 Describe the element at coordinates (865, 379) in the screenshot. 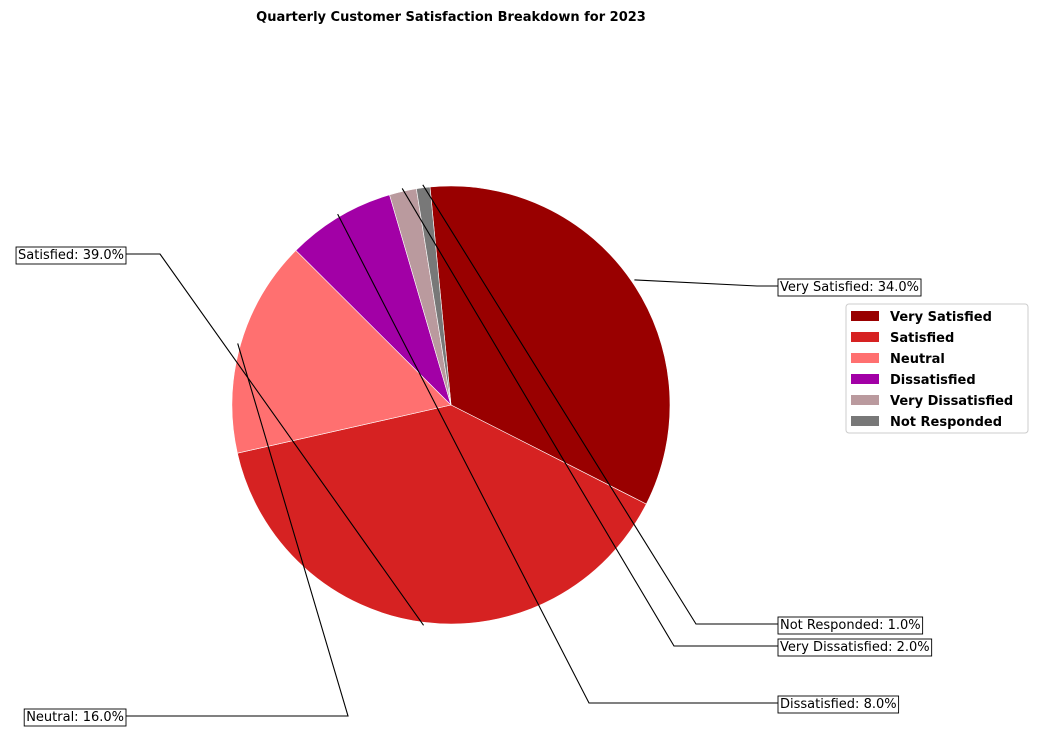

I see `legend-swatch-dissatisfied` at that location.